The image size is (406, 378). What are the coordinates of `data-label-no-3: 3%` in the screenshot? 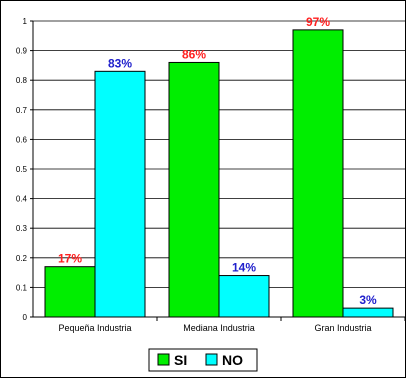 It's located at (368, 300).